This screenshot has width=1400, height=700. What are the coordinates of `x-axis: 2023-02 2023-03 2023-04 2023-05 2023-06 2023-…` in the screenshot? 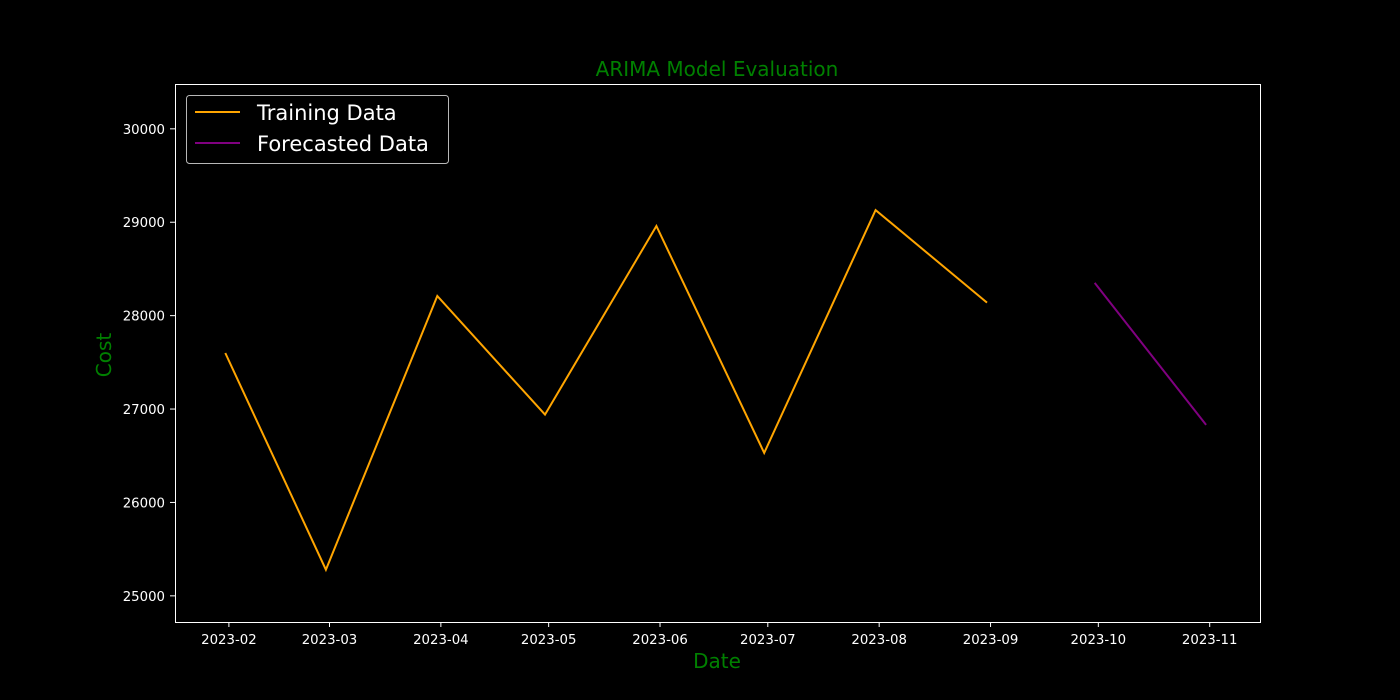 It's located at (719, 635).